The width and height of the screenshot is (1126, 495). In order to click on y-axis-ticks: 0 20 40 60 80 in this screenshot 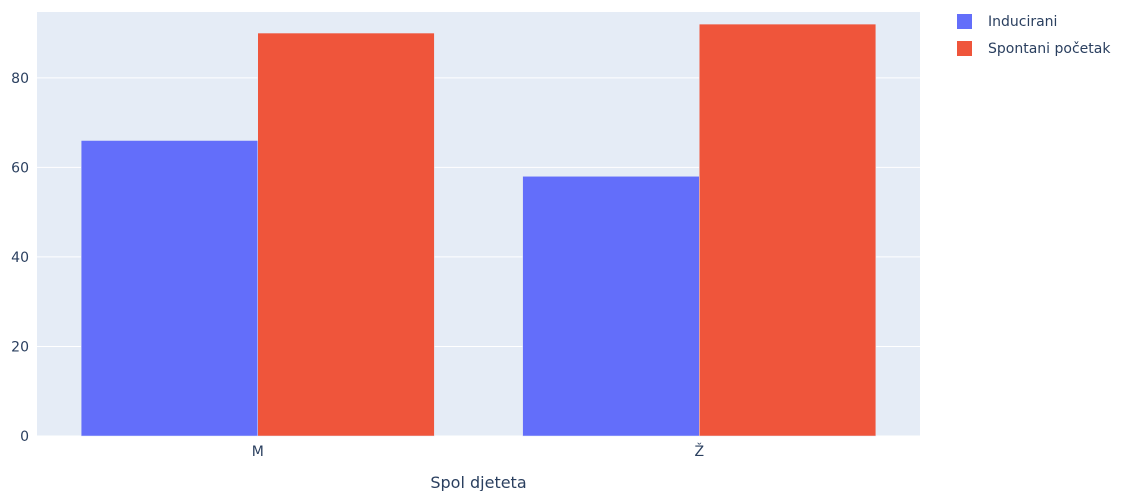, I will do `click(20, 258)`.